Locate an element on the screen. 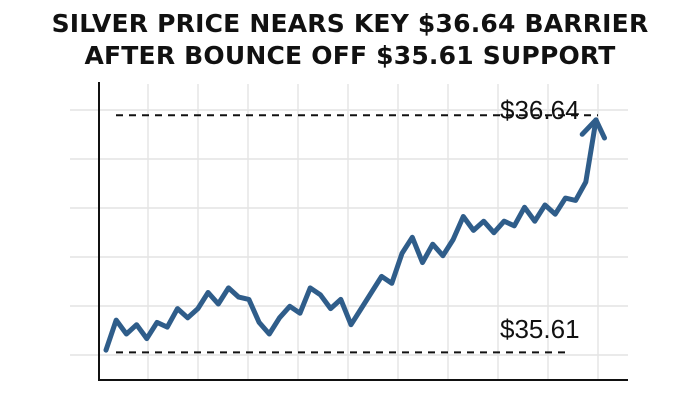 The width and height of the screenshot is (700, 400). title-line-2: AFTER BOUNCE OFF $35.61 SUPPORT is located at coordinates (350, 55).